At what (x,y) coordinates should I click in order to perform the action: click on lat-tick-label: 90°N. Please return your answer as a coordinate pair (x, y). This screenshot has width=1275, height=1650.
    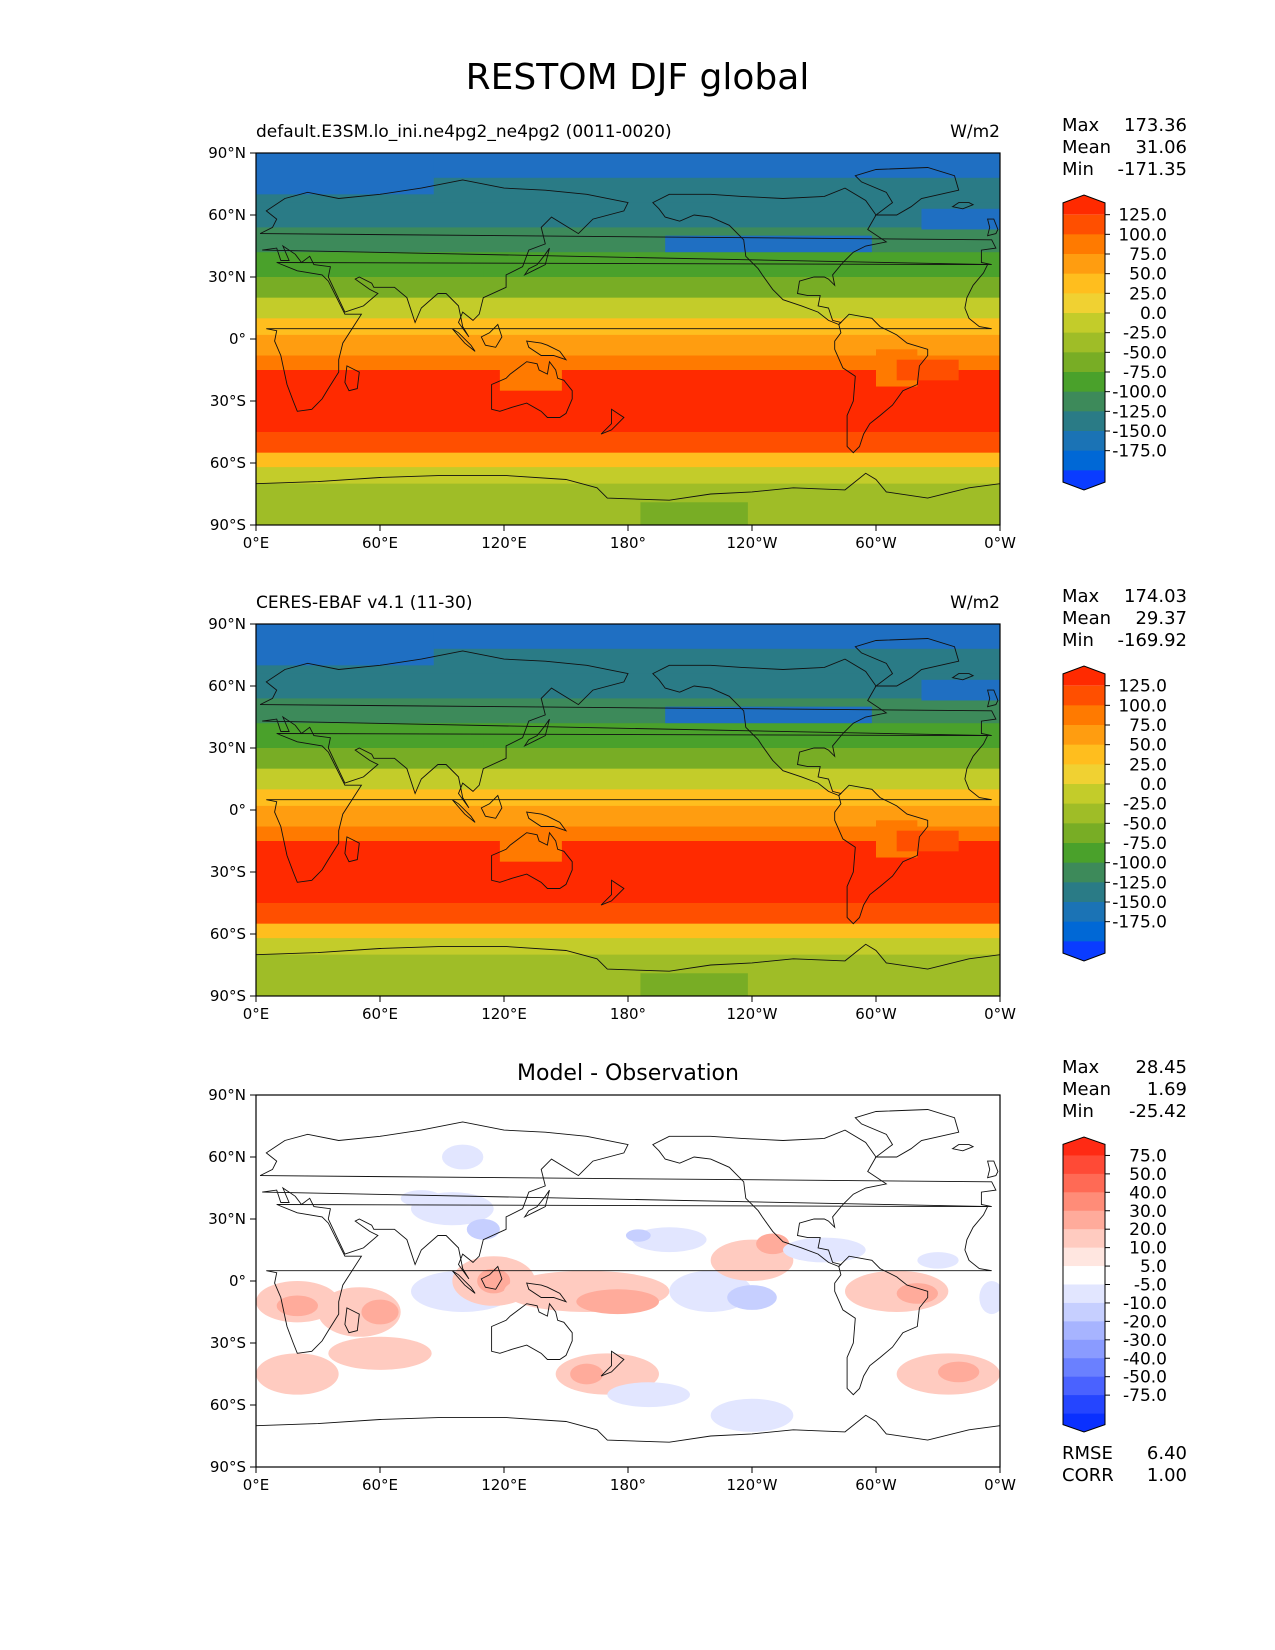
    Looking at the image, I should click on (227, 1095).